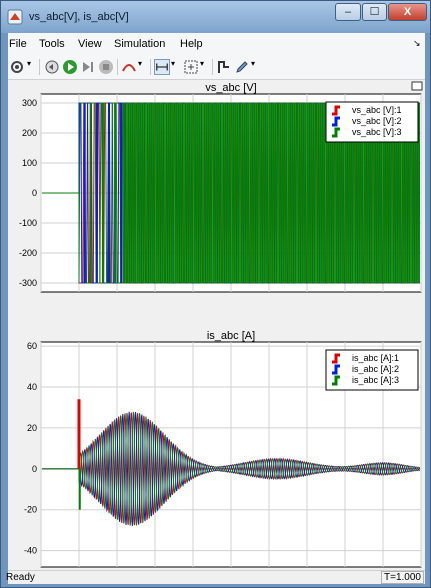  I want to click on menu-simulation: Simulation, so click(140, 44).